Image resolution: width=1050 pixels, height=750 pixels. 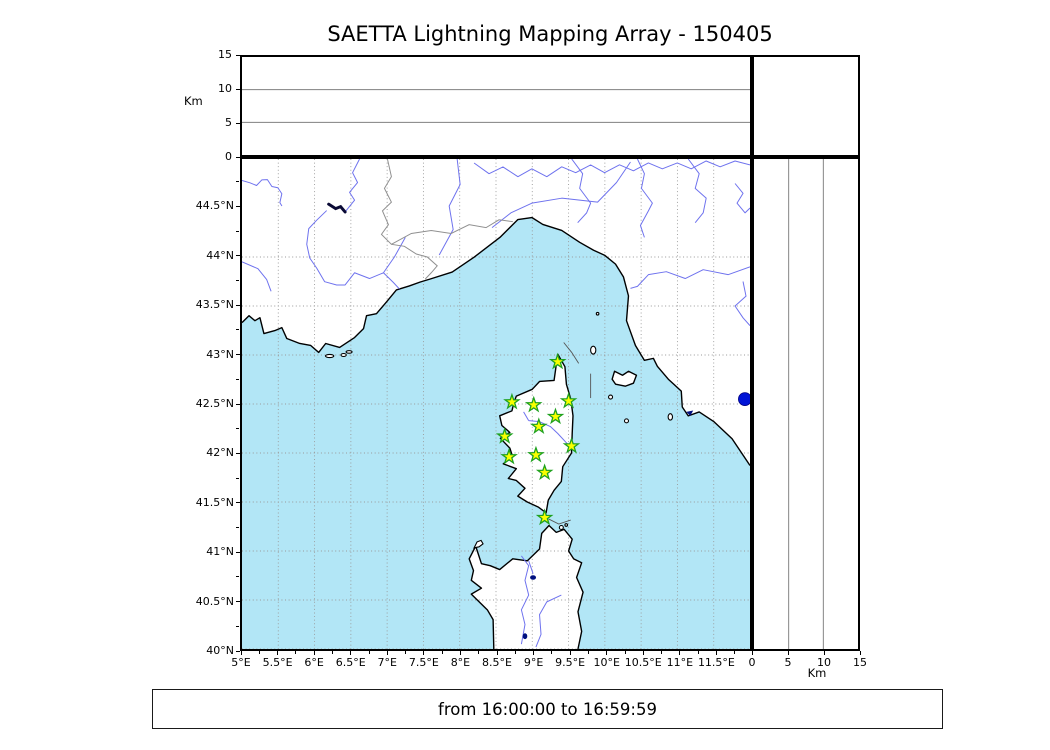 What do you see at coordinates (225, 88) in the screenshot?
I see `km-tick-label-top: 10` at bounding box center [225, 88].